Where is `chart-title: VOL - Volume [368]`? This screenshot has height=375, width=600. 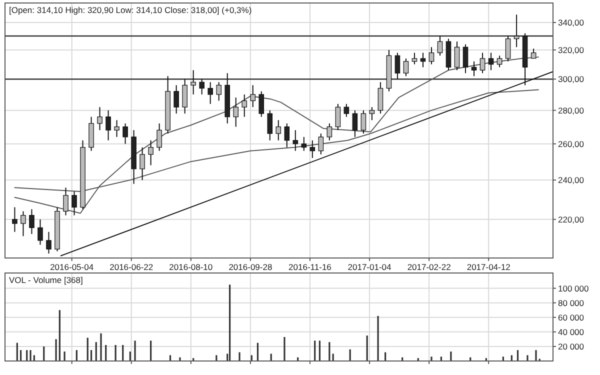
chart-title: VOL - Volume [368] is located at coordinates (46, 280).